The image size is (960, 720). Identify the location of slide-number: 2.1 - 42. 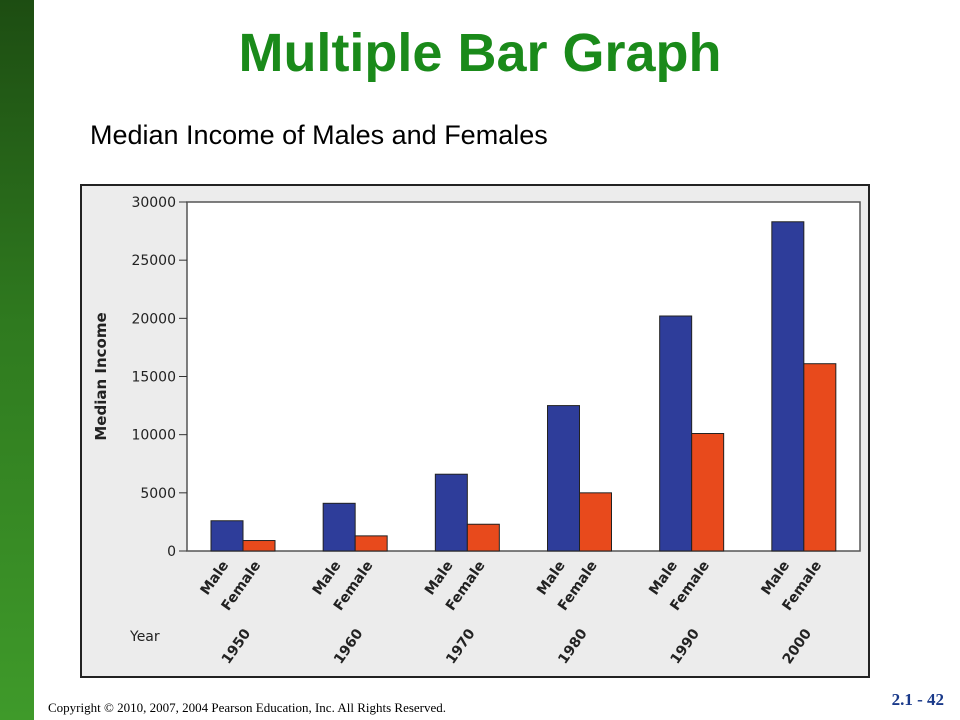
(917, 699).